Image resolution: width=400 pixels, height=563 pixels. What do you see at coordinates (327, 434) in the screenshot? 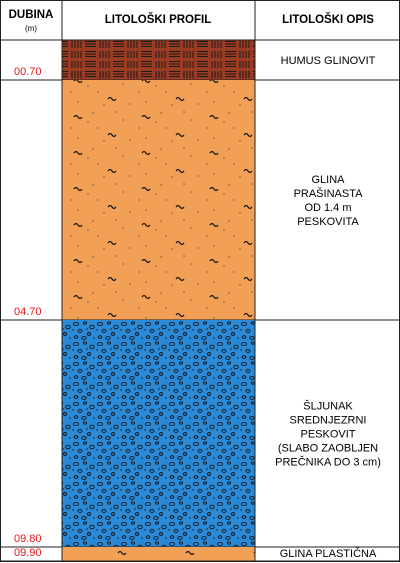
I see `description-line: PESKOVIT` at bounding box center [327, 434].